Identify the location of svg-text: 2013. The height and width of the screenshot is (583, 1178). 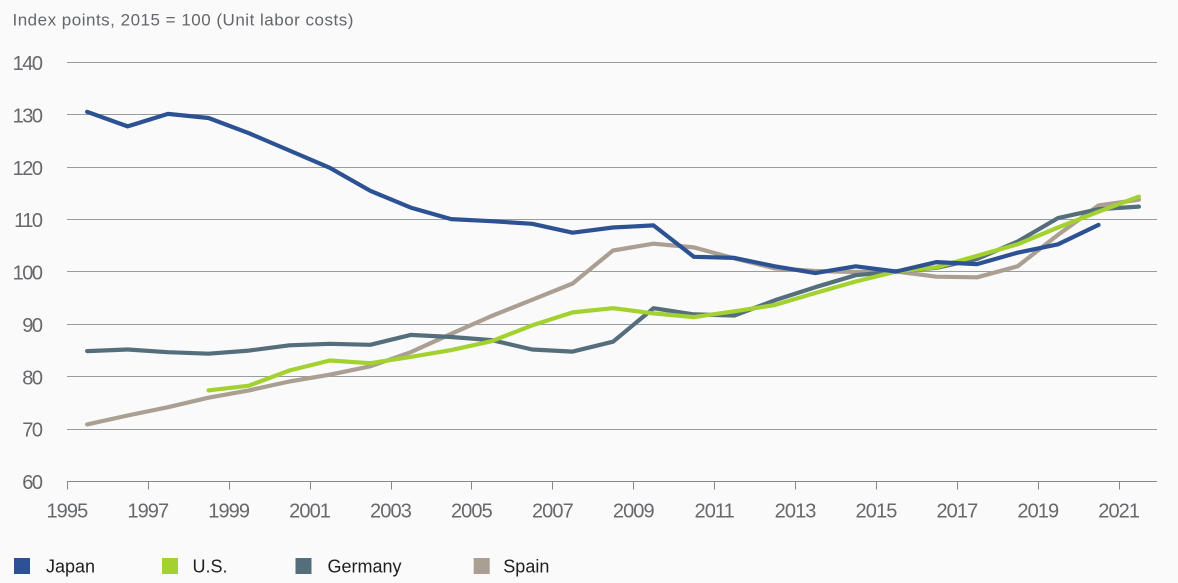
(796, 512).